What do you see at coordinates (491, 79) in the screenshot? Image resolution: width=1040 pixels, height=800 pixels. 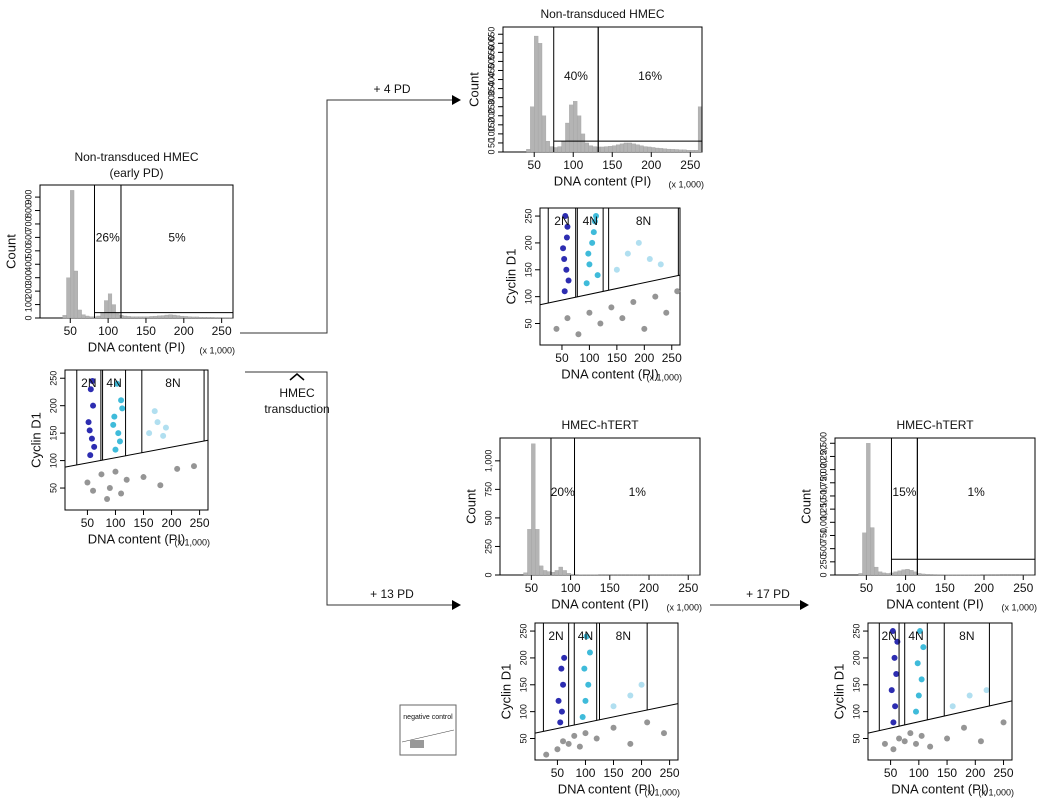 I see `y-tick-label: 400` at bounding box center [491, 79].